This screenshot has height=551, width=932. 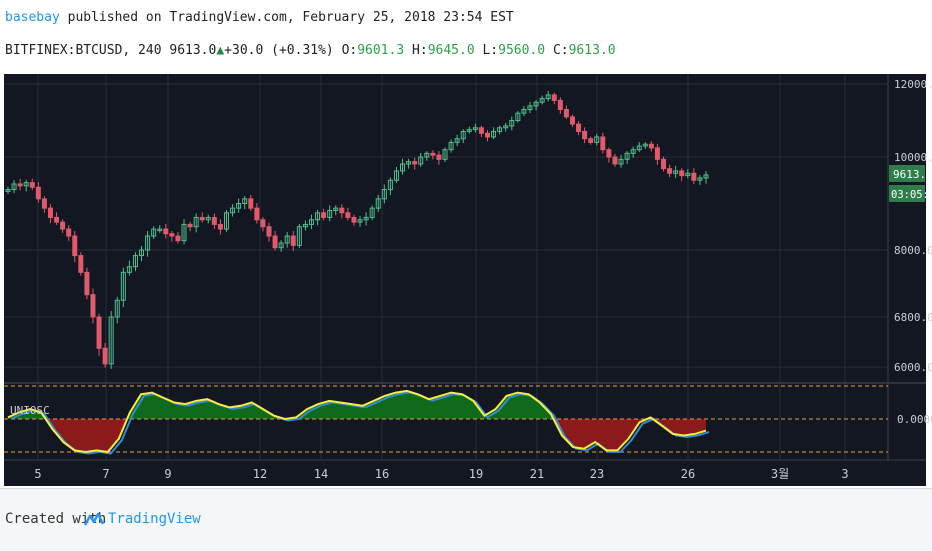 What do you see at coordinates (911, 195) in the screenshot?
I see `countdown-badge-text: 03:05:32` at bounding box center [911, 195].